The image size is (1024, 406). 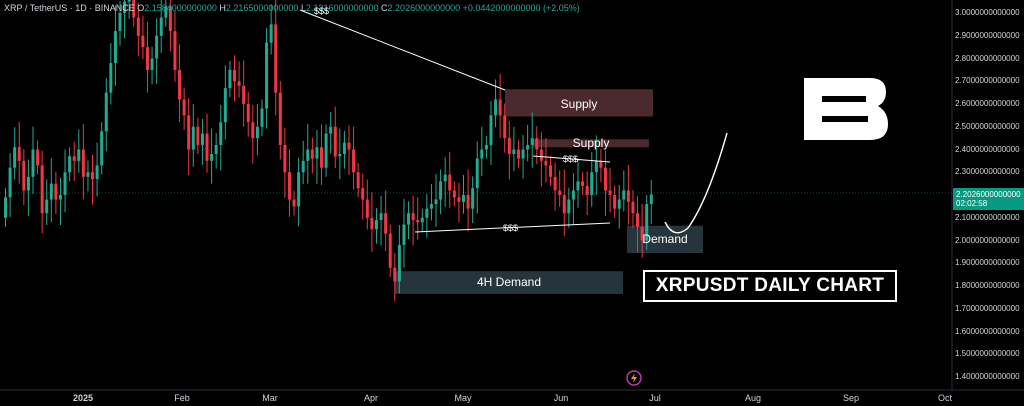 I want to click on trendline-top, so click(x=402, y=50).